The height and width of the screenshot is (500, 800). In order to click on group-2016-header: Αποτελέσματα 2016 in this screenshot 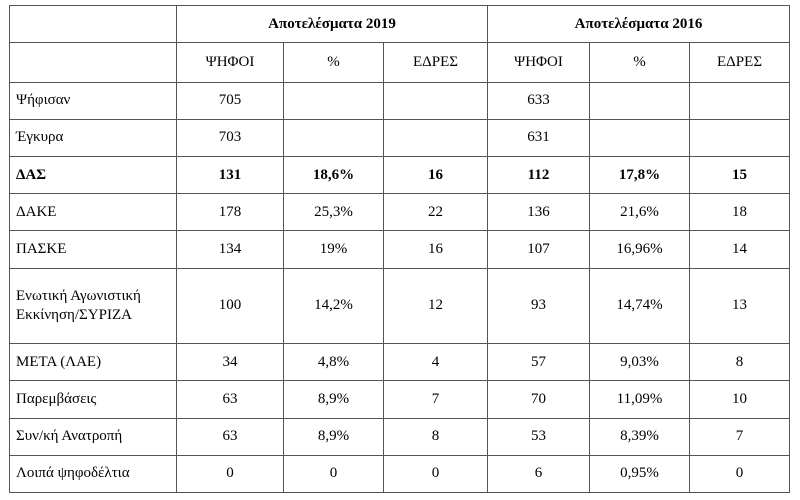, I will do `click(639, 24)`.